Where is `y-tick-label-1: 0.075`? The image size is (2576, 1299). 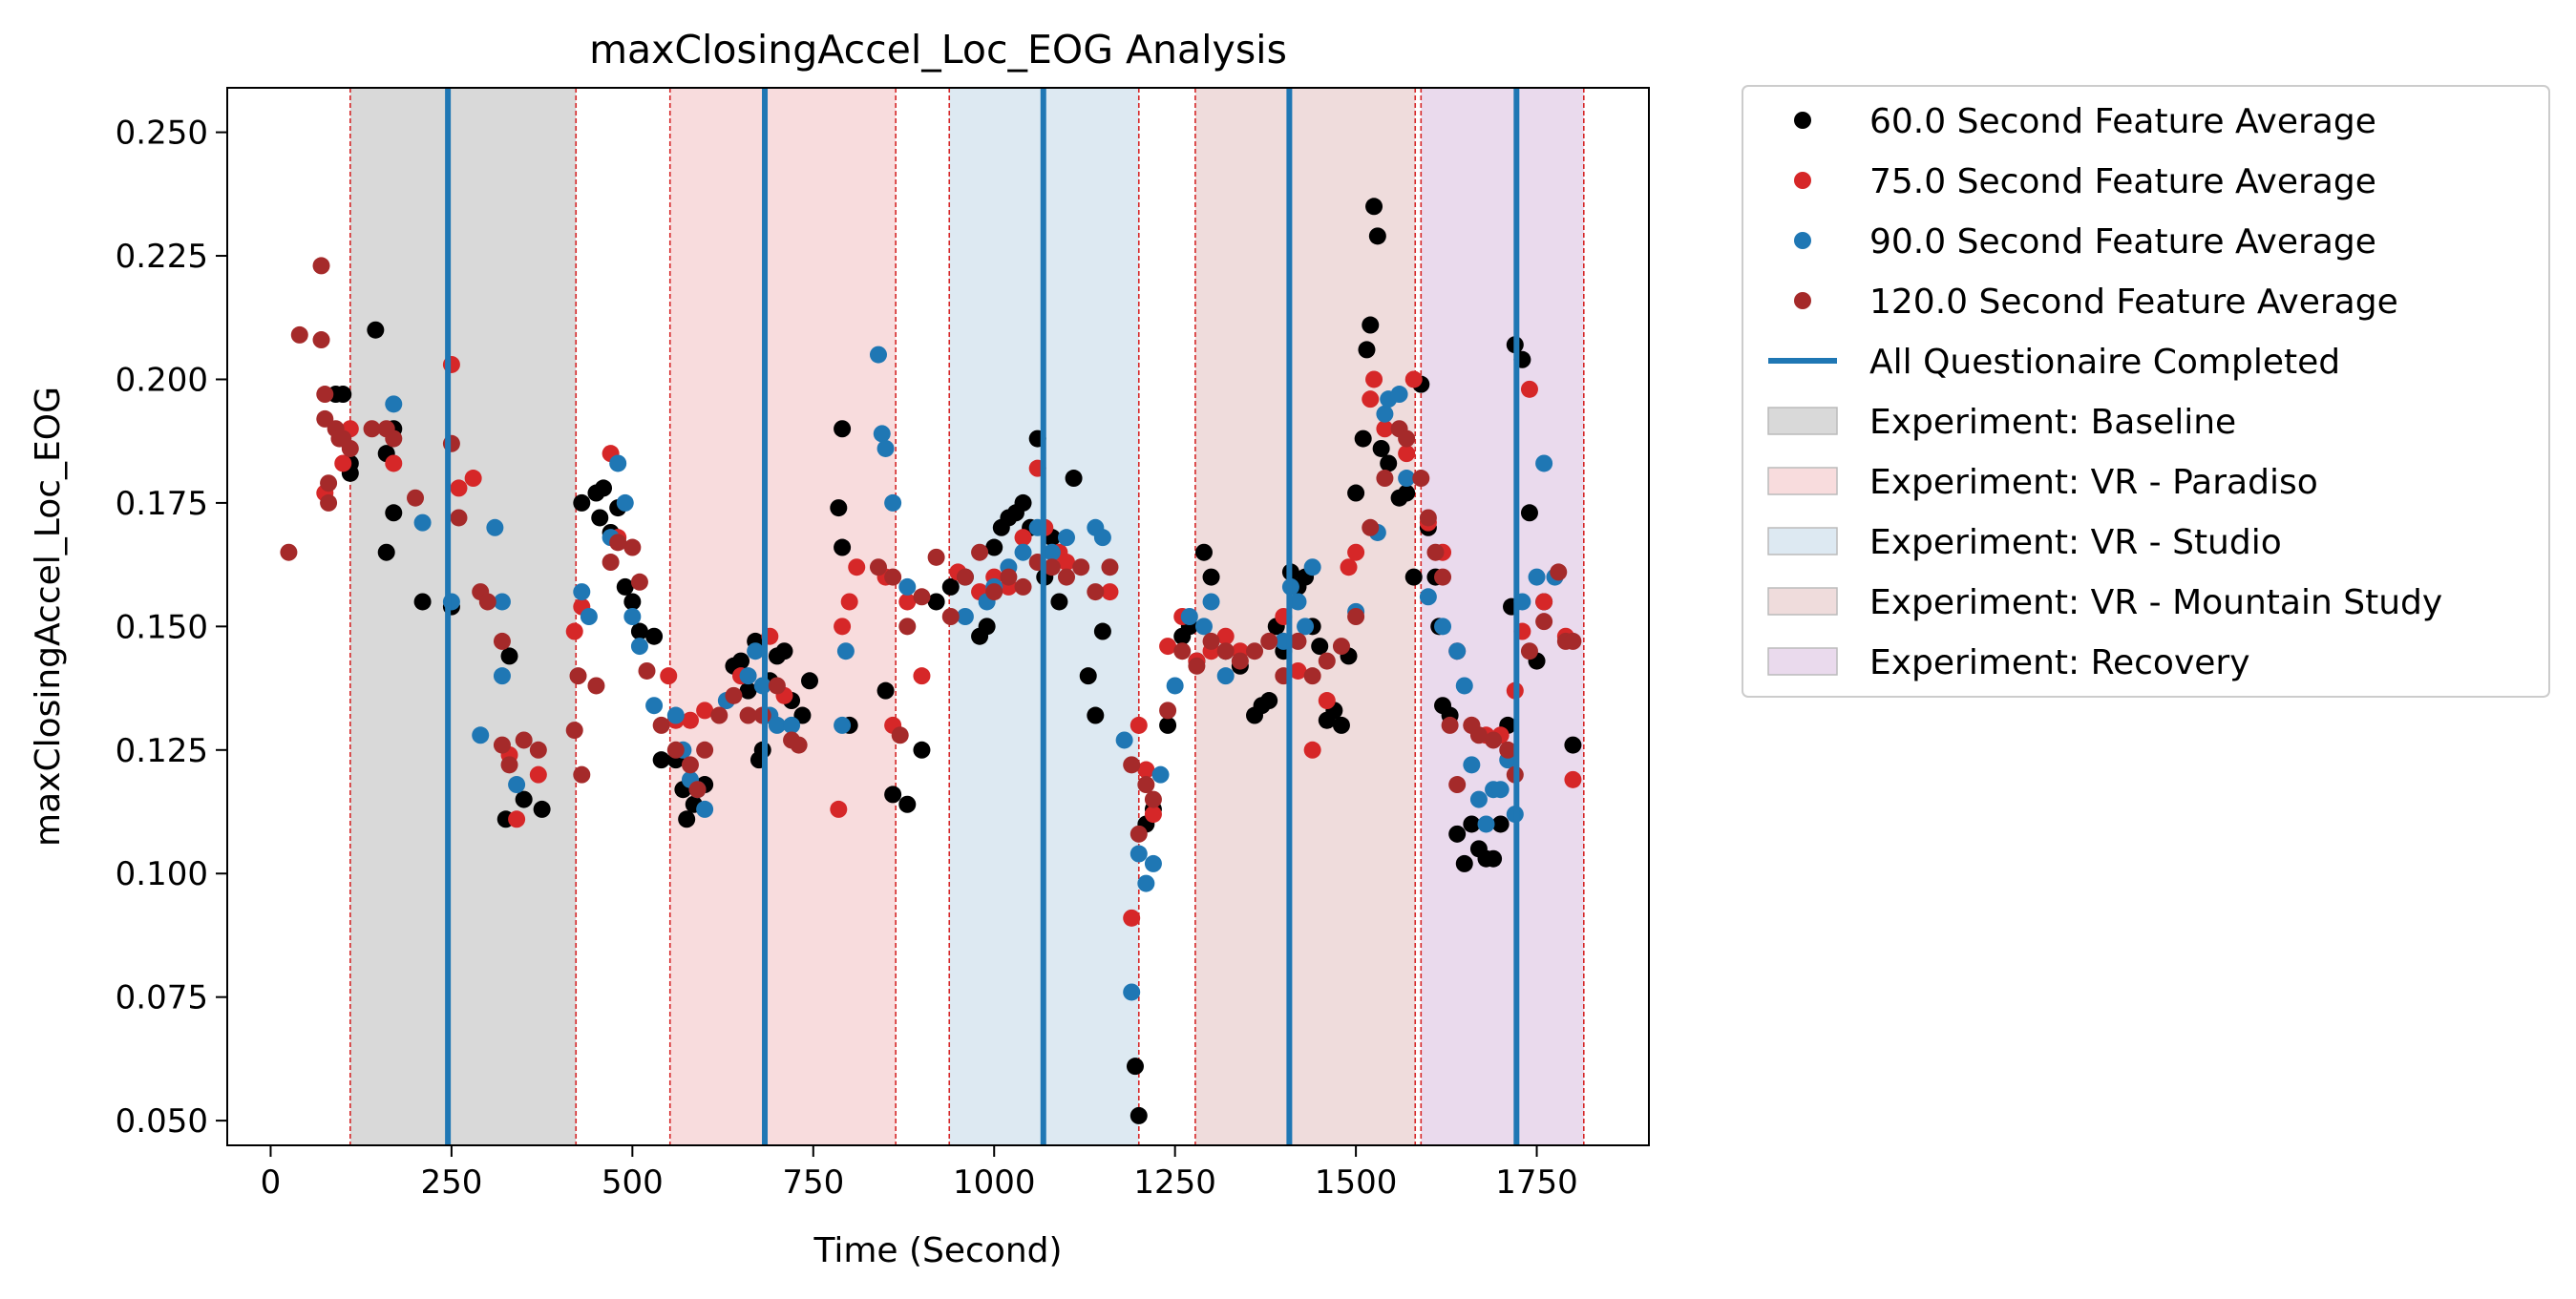
y-tick-label-1: 0.075 is located at coordinates (162, 998).